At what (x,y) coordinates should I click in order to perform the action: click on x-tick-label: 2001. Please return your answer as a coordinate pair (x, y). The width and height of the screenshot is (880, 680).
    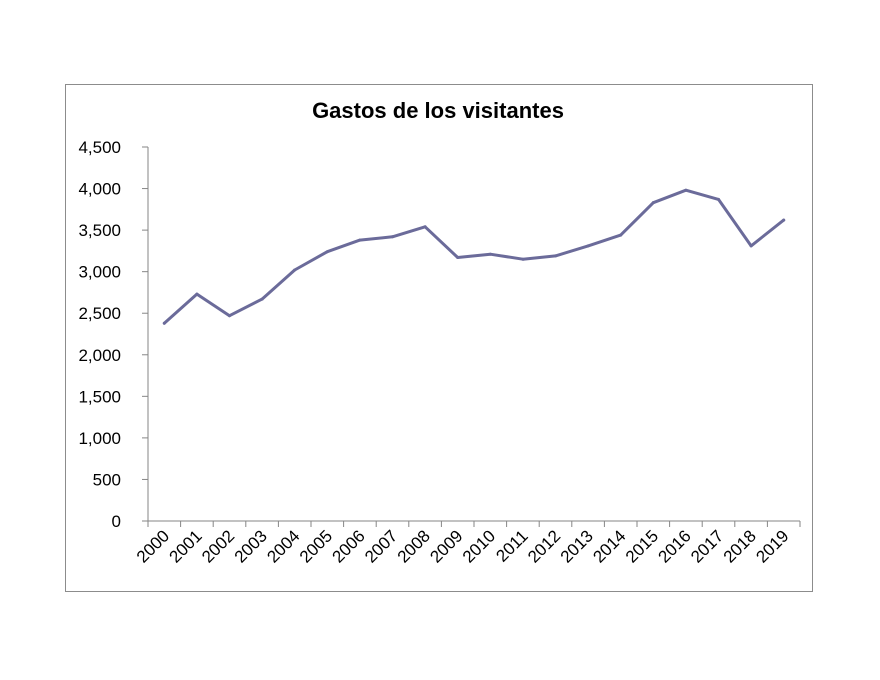
    Looking at the image, I should click on (186, 546).